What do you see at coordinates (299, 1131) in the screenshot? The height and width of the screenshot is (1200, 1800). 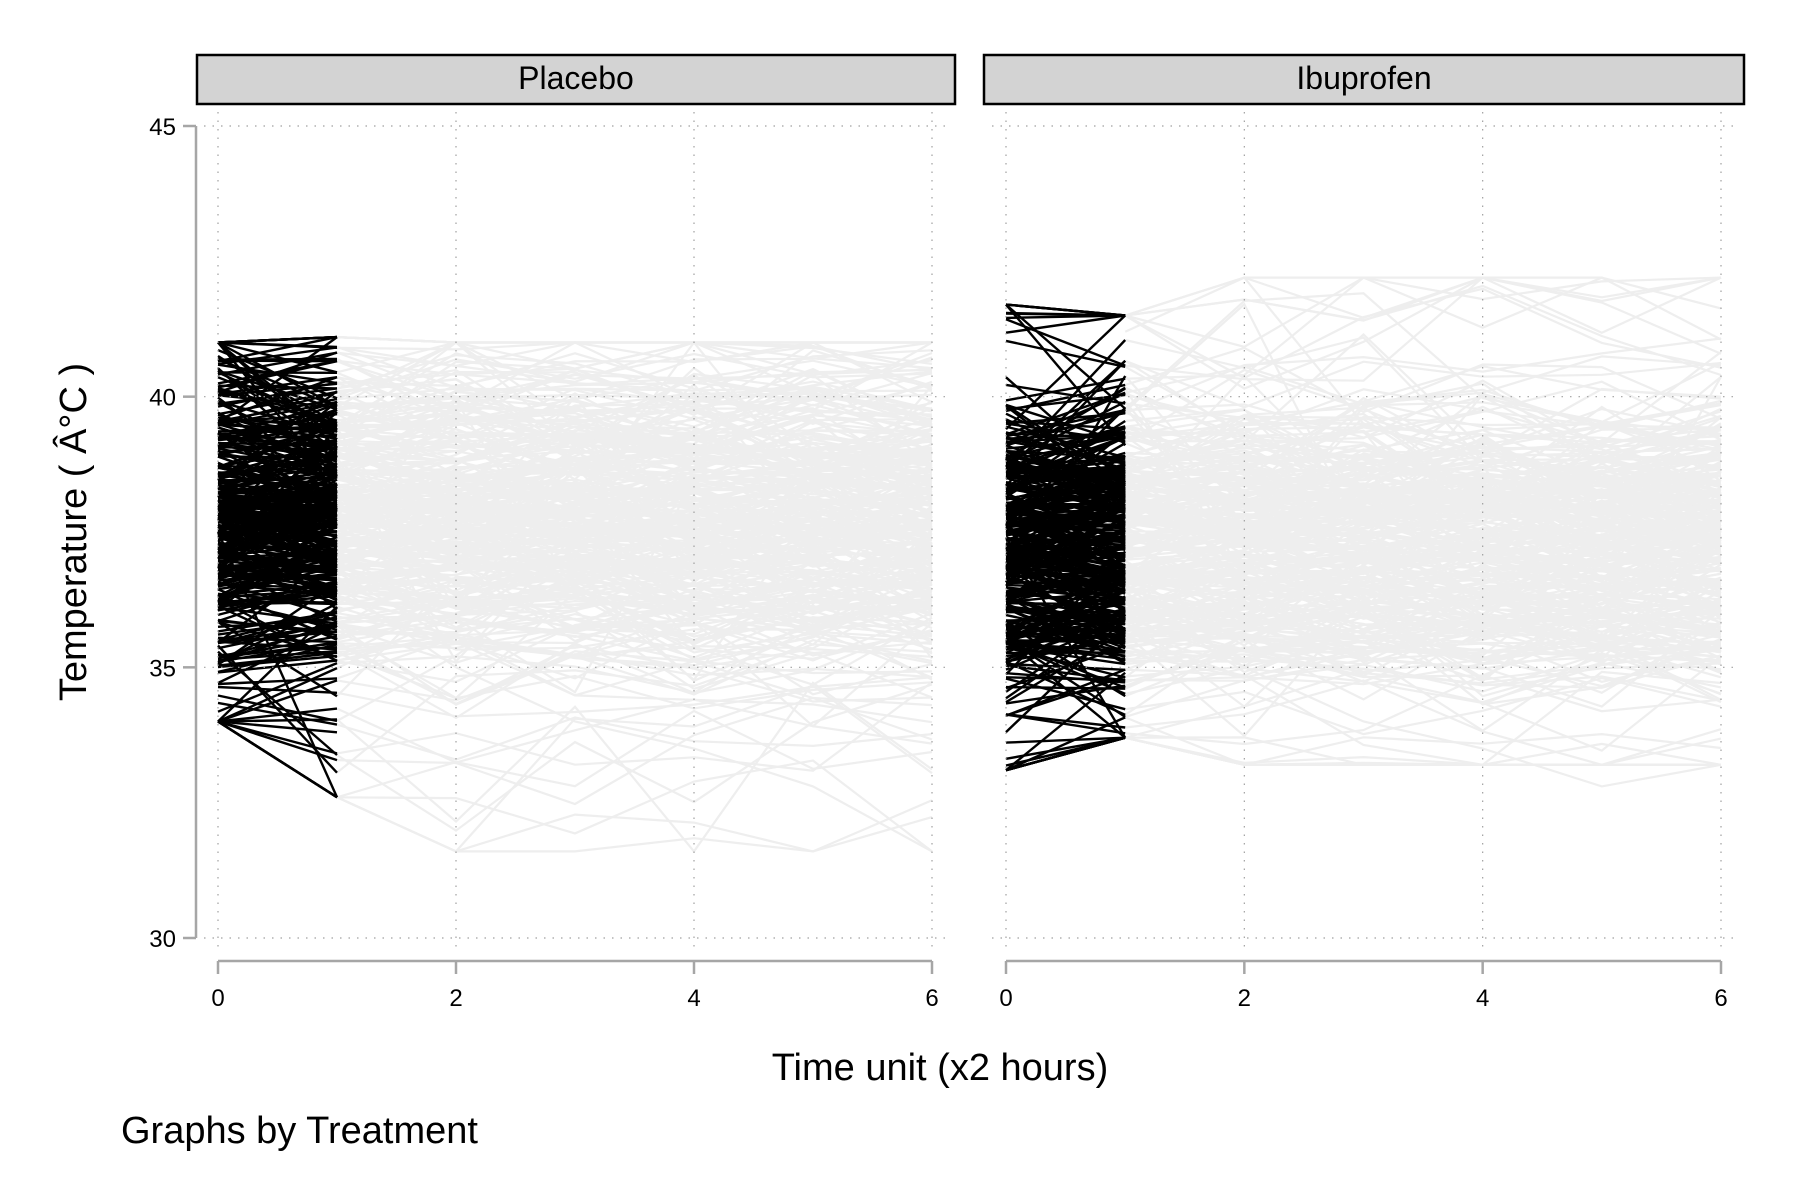 I see `graphs-by-note: Graphs by Treatment` at bounding box center [299, 1131].